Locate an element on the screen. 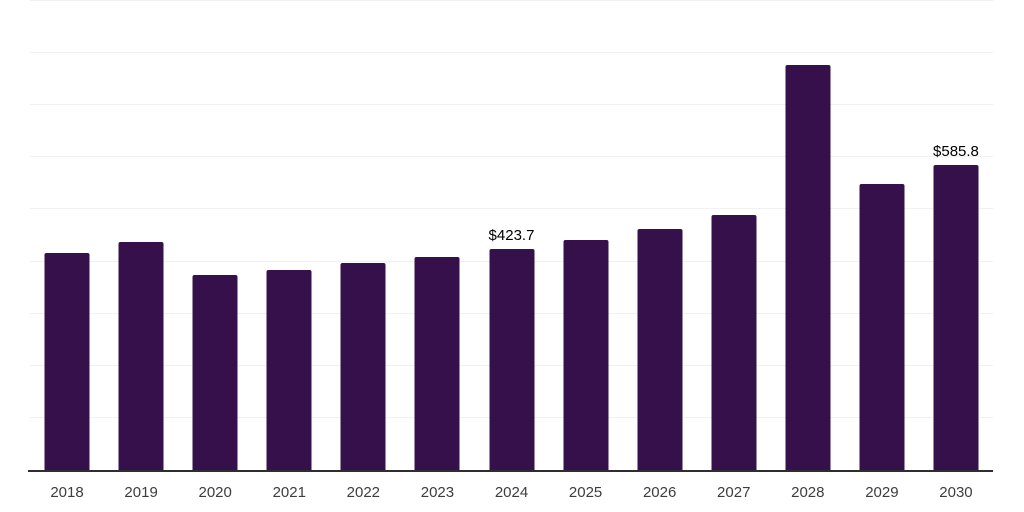 The width and height of the screenshot is (1024, 512). x-tick-label-2025: 2025 is located at coordinates (585, 492).